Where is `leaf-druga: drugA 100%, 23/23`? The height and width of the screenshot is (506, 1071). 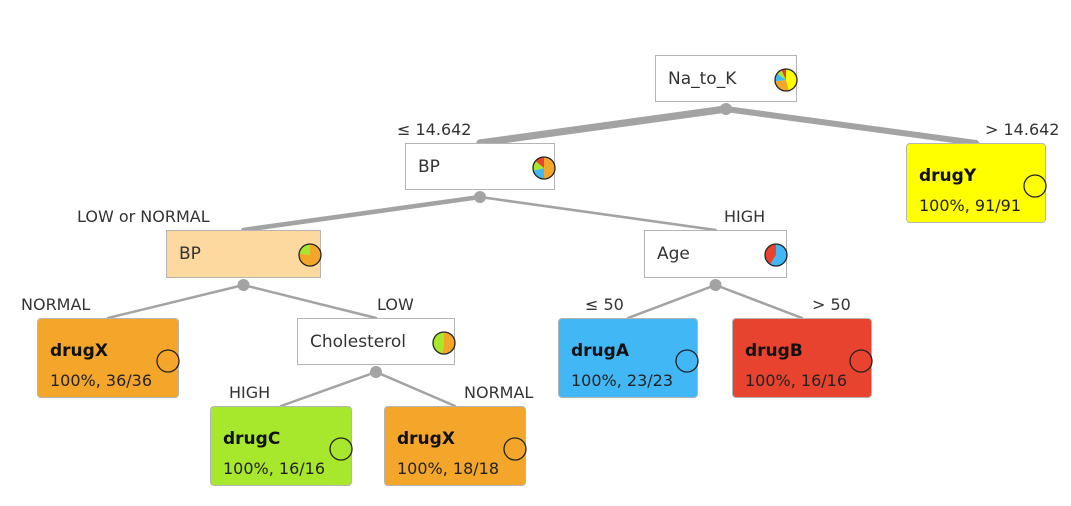
leaf-druga: drugA 100%, 23/23 is located at coordinates (628, 358).